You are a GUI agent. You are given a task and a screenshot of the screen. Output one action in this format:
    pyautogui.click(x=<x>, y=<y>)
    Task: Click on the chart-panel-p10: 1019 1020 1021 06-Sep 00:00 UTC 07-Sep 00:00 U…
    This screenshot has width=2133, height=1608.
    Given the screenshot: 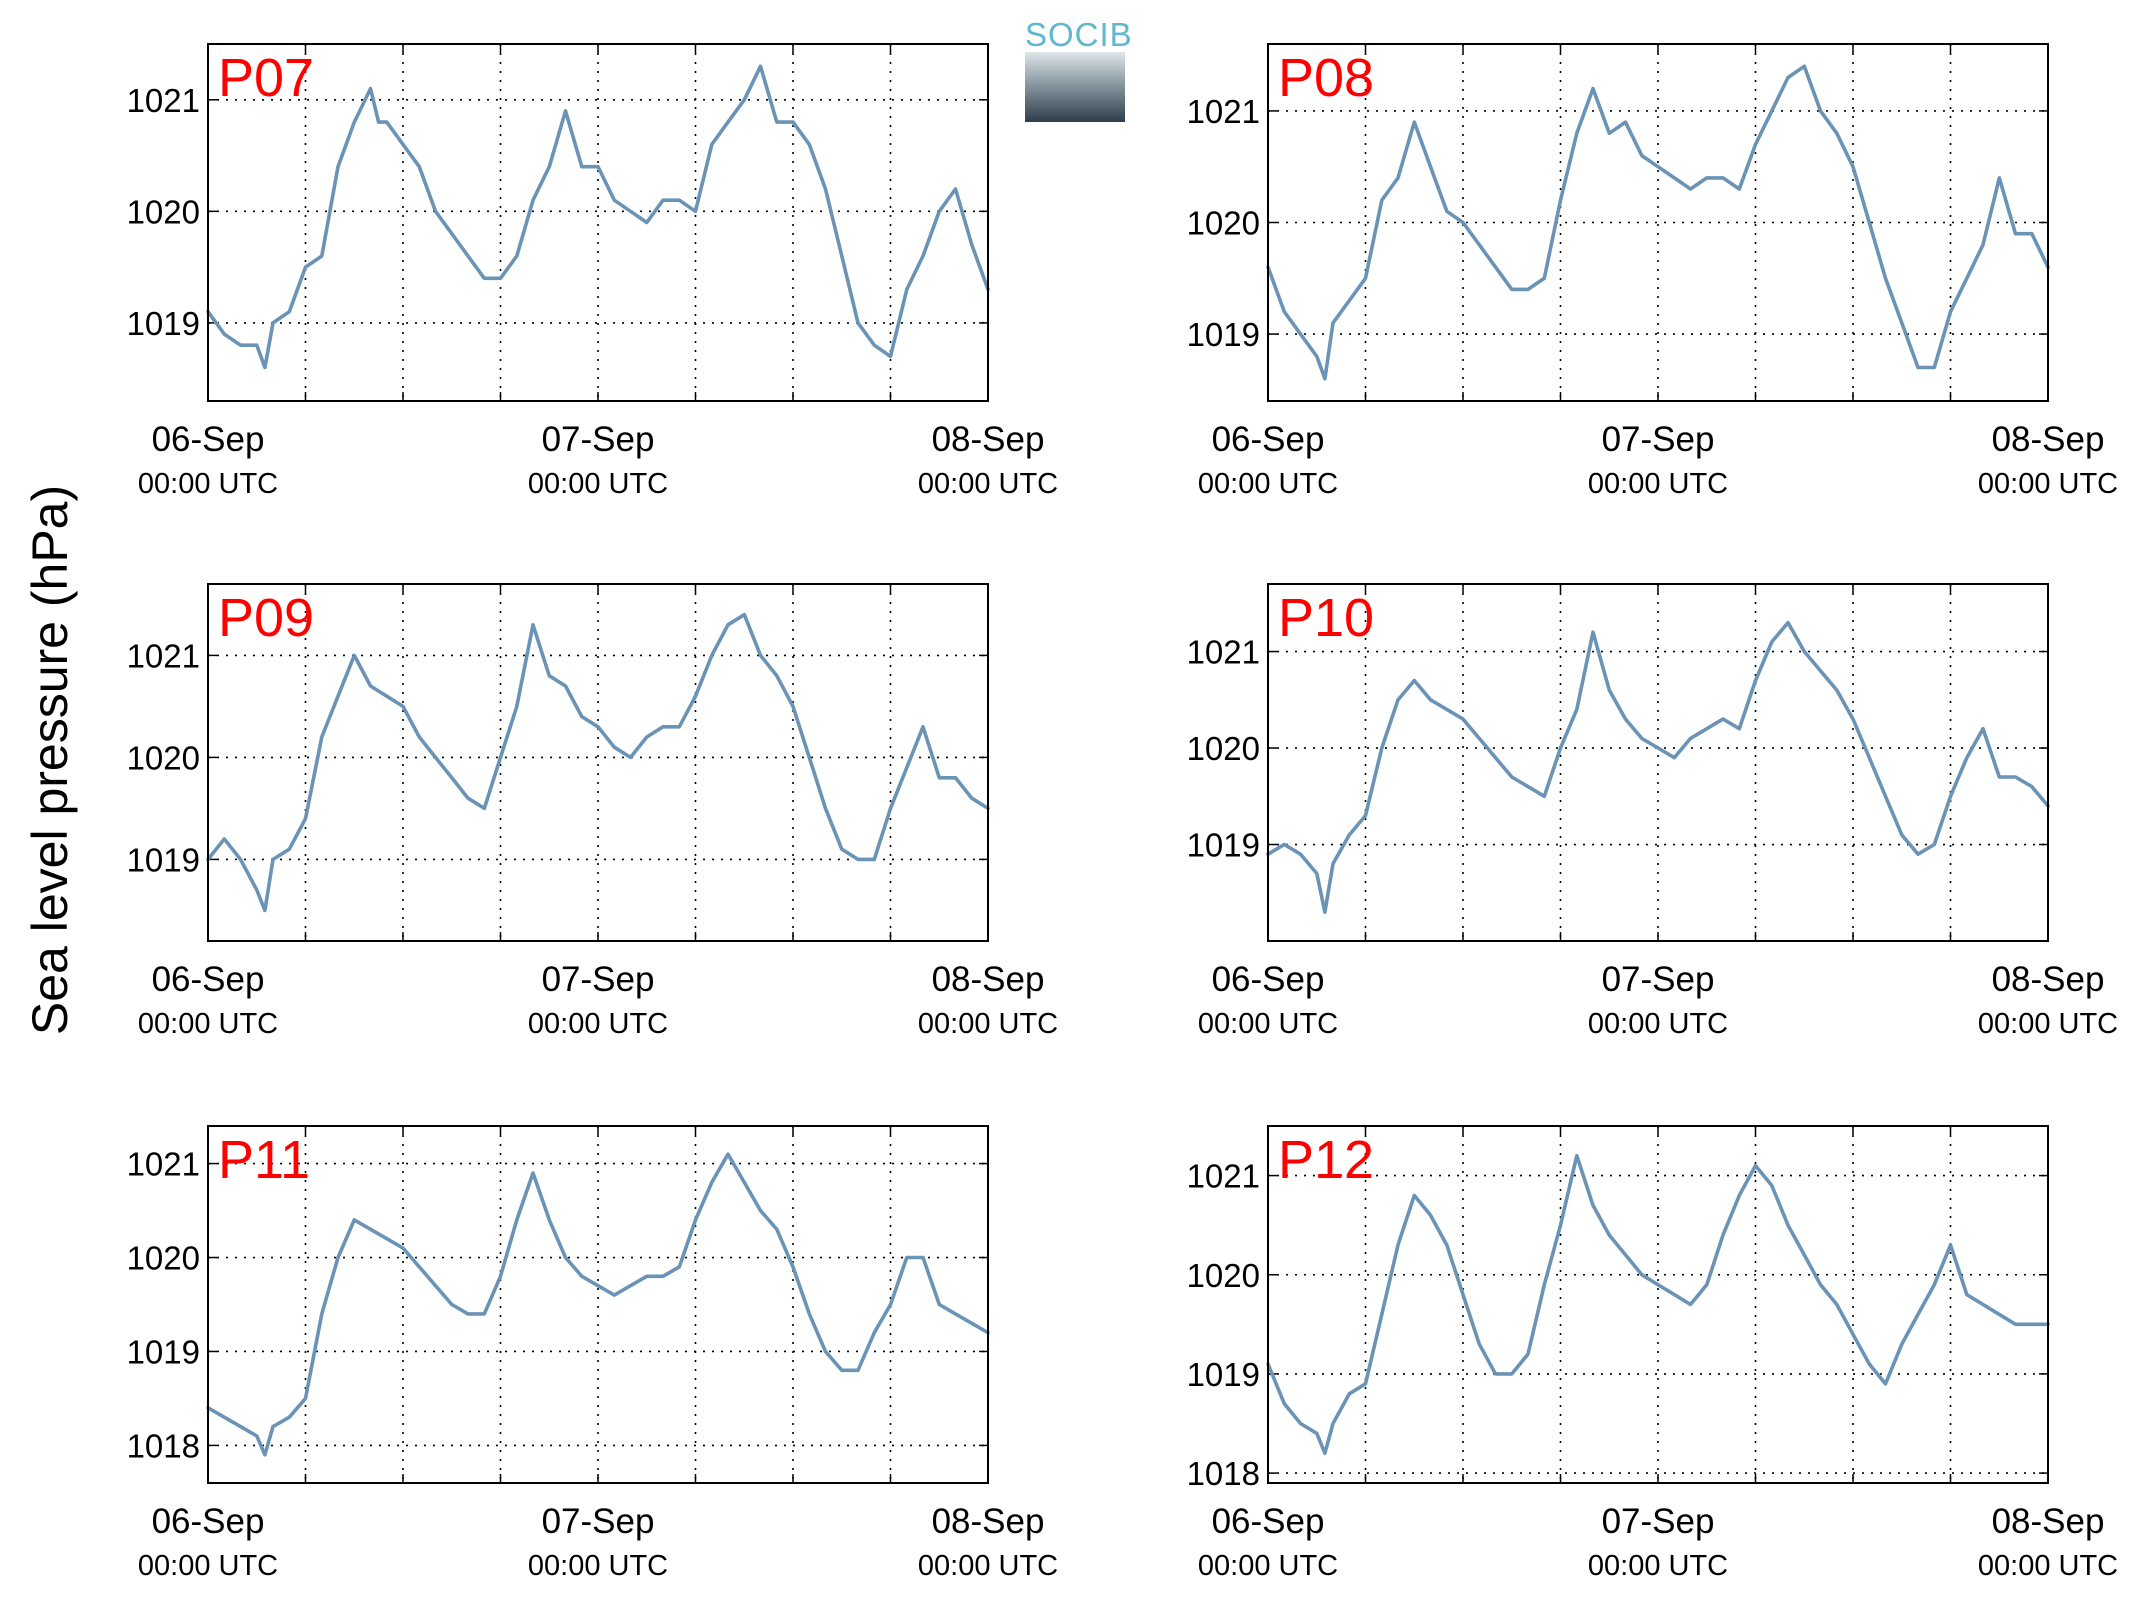 What is the action you would take?
    pyautogui.click(x=1652, y=811)
    